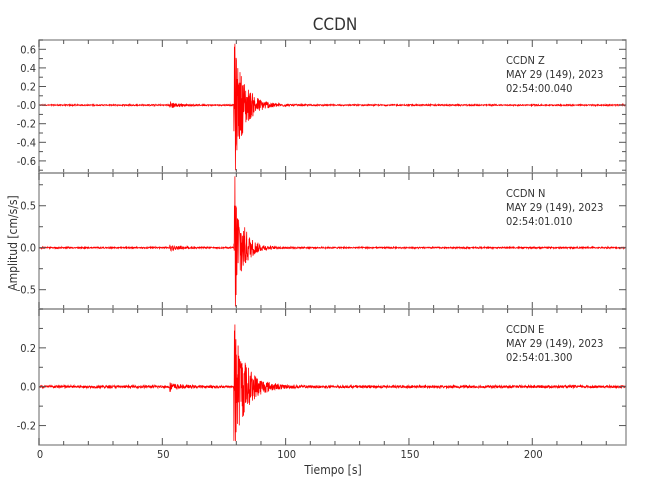 The height and width of the screenshot is (500, 650). What do you see at coordinates (26, 142) in the screenshot?
I see `y-tick-label: -0.4` at bounding box center [26, 142].